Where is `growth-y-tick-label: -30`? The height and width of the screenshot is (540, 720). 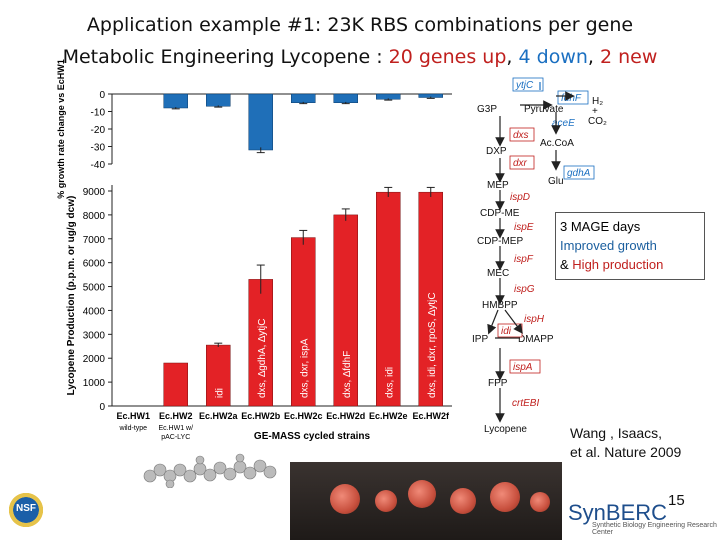 growth-y-tick-label: -30 is located at coordinates (98, 148).